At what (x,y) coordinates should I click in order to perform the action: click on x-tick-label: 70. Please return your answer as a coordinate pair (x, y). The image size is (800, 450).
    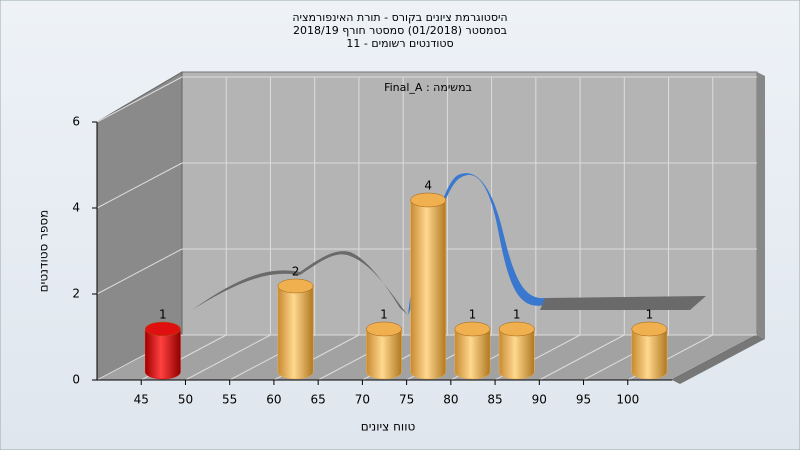
    Looking at the image, I should click on (362, 400).